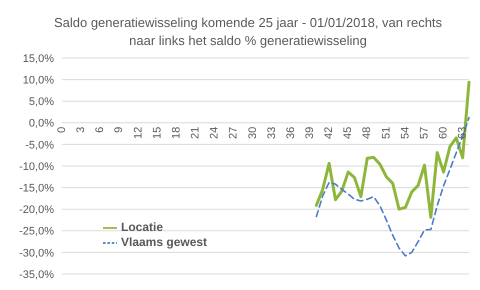 The height and width of the screenshot is (290, 480). Describe the element at coordinates (36, 232) in the screenshot. I see `y-tick-label: -25,0%` at that location.